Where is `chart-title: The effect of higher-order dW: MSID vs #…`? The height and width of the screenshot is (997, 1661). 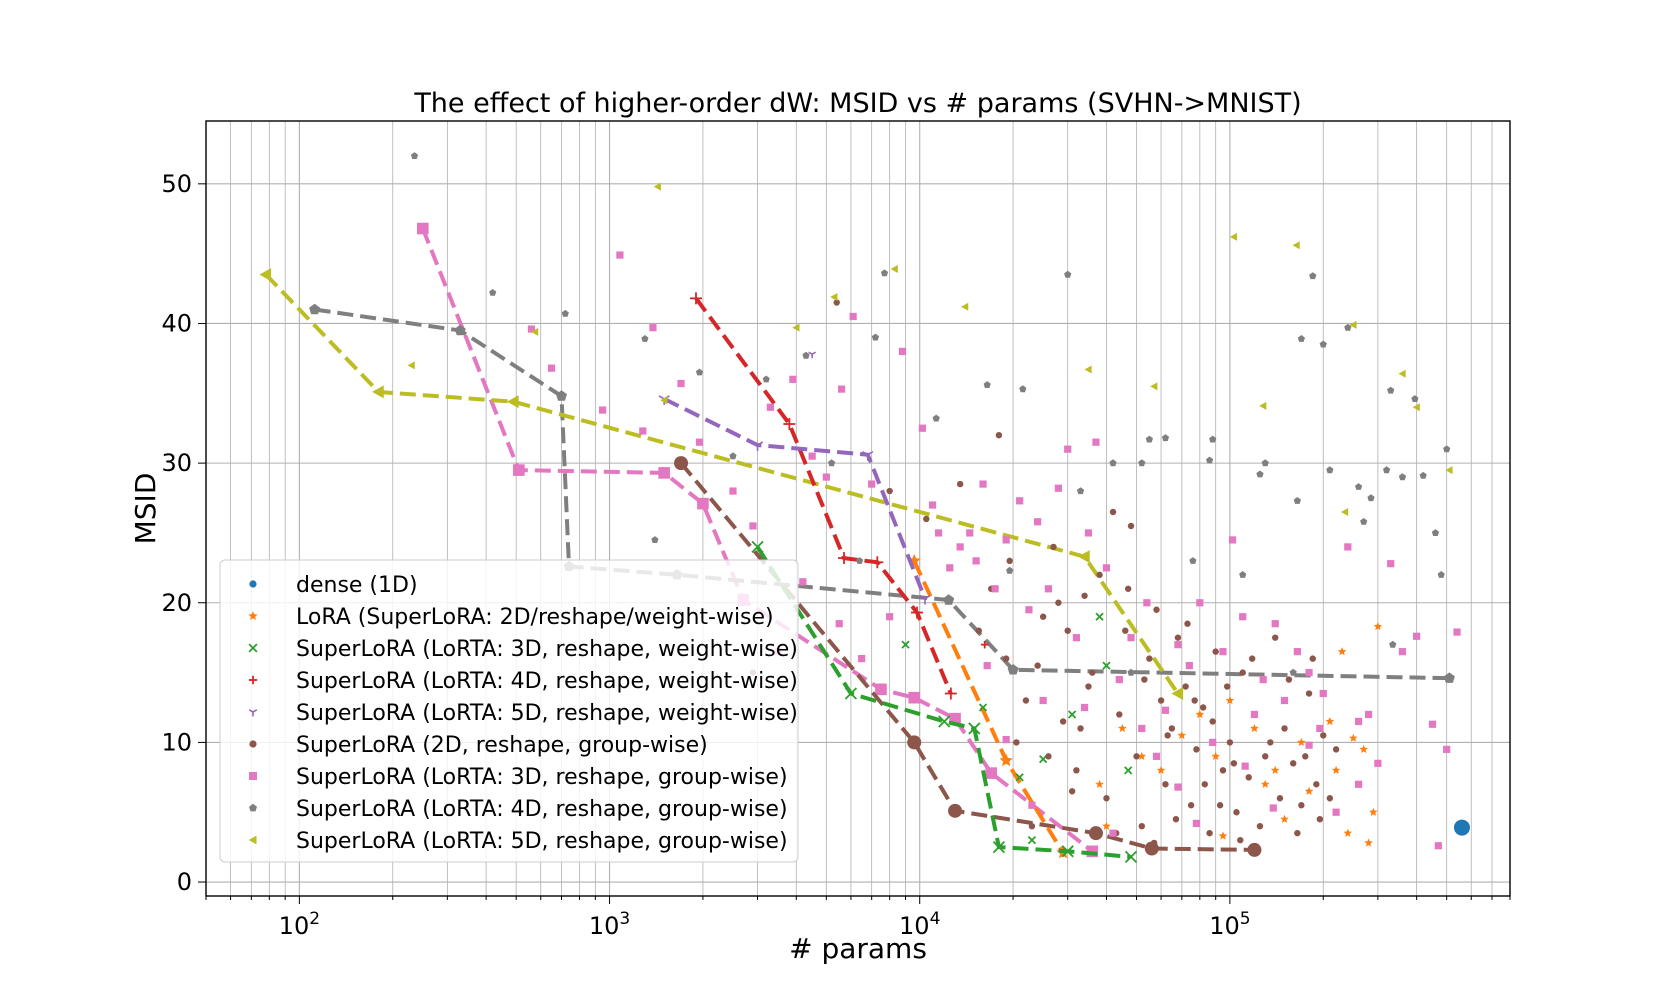 chart-title: The effect of higher-order dW: MSID vs #… is located at coordinates (857, 103).